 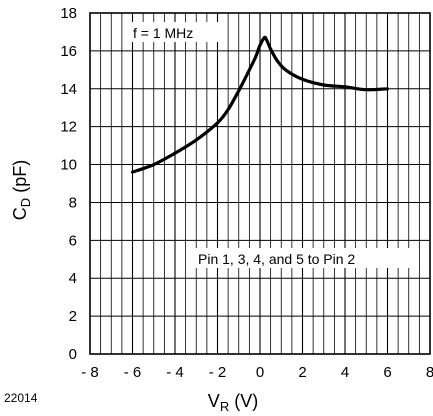 I want to click on x-axis-title-main: V, so click(x=214, y=401).